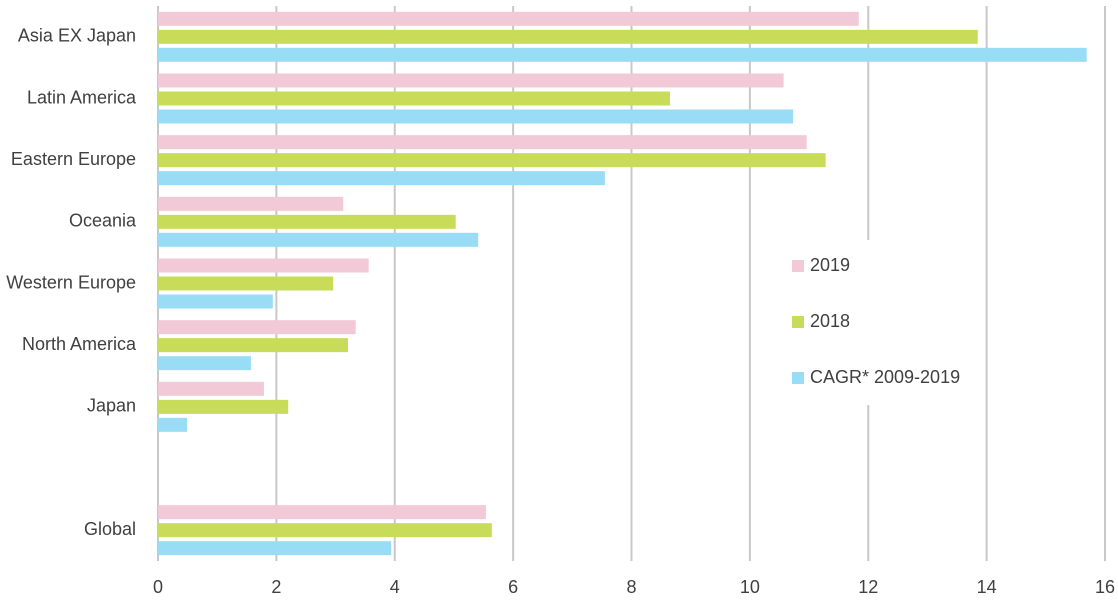 The height and width of the screenshot is (604, 1118). Describe the element at coordinates (1105, 587) in the screenshot. I see `x-tick-label: 16` at that location.